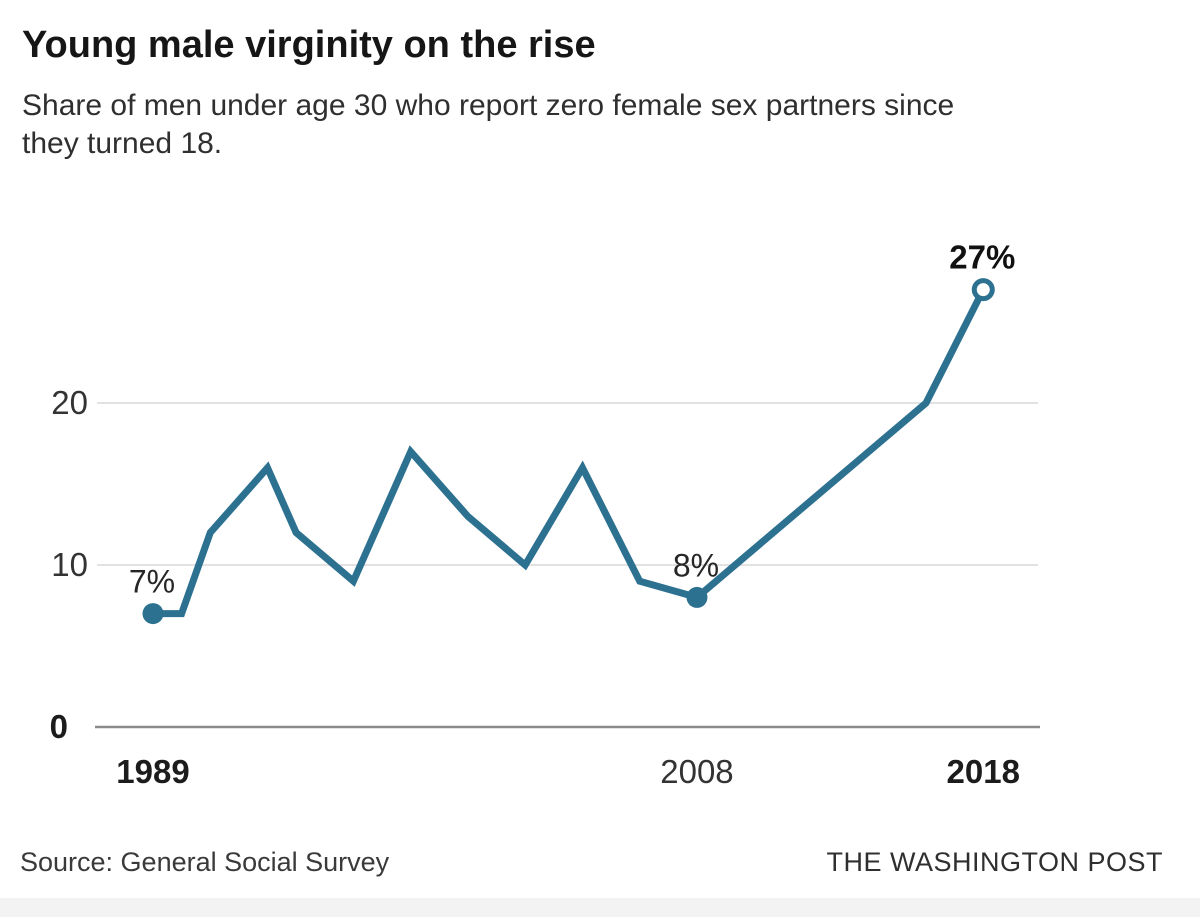 The height and width of the screenshot is (917, 1200). Describe the element at coordinates (152, 582) in the screenshot. I see `data-label-1989: 7%` at that location.